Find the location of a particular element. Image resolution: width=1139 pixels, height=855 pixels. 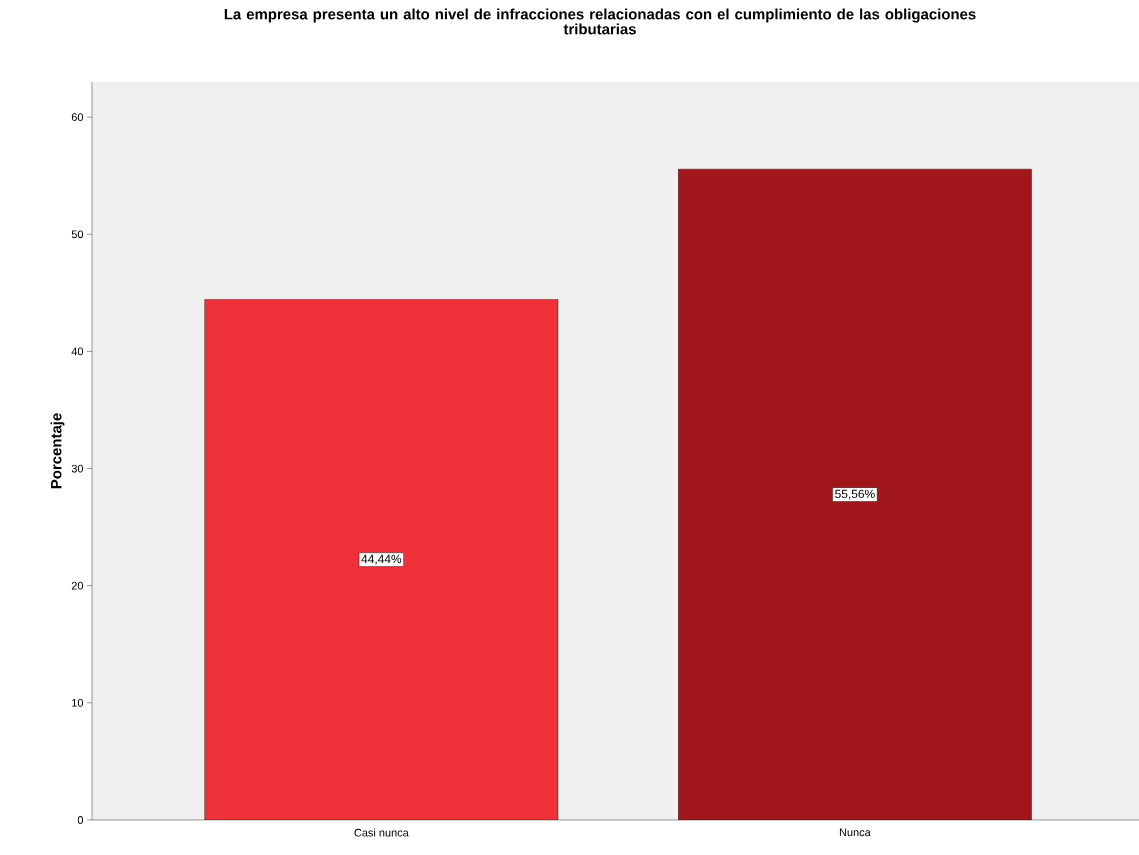

y-tick-label: 60 is located at coordinates (77, 117).